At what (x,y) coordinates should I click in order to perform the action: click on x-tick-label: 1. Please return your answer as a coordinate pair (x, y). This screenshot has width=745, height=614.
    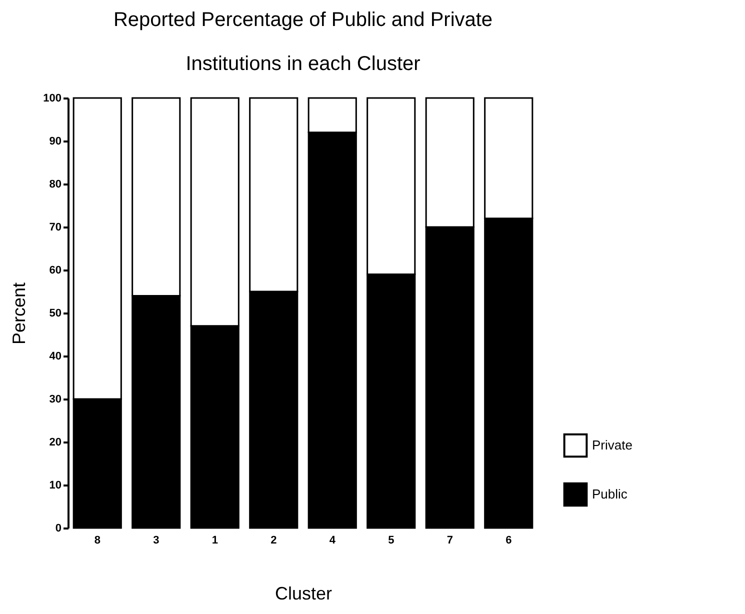
    Looking at the image, I should click on (215, 540).